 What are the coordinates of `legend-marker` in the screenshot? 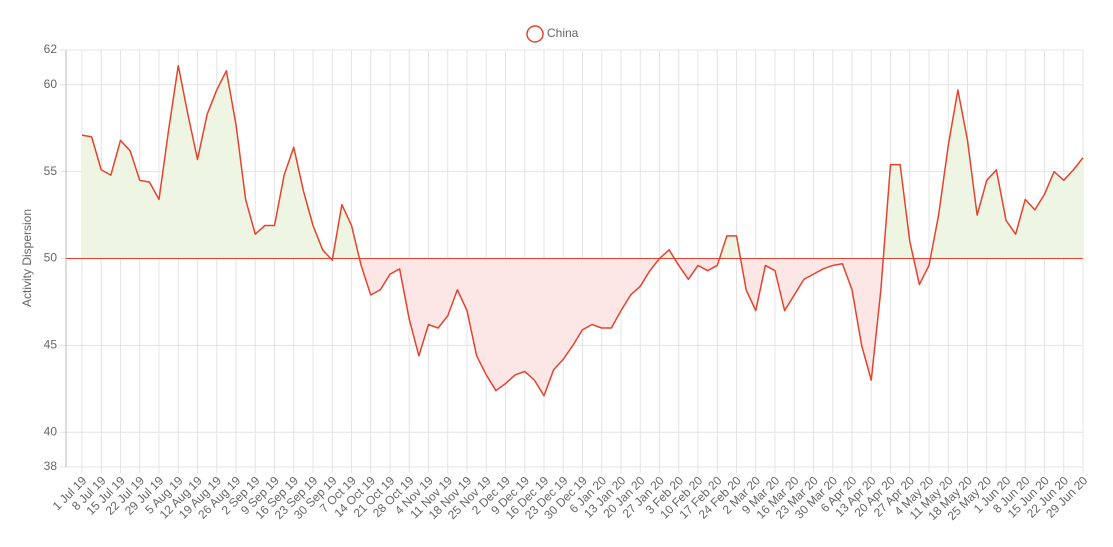 It's located at (535, 34).